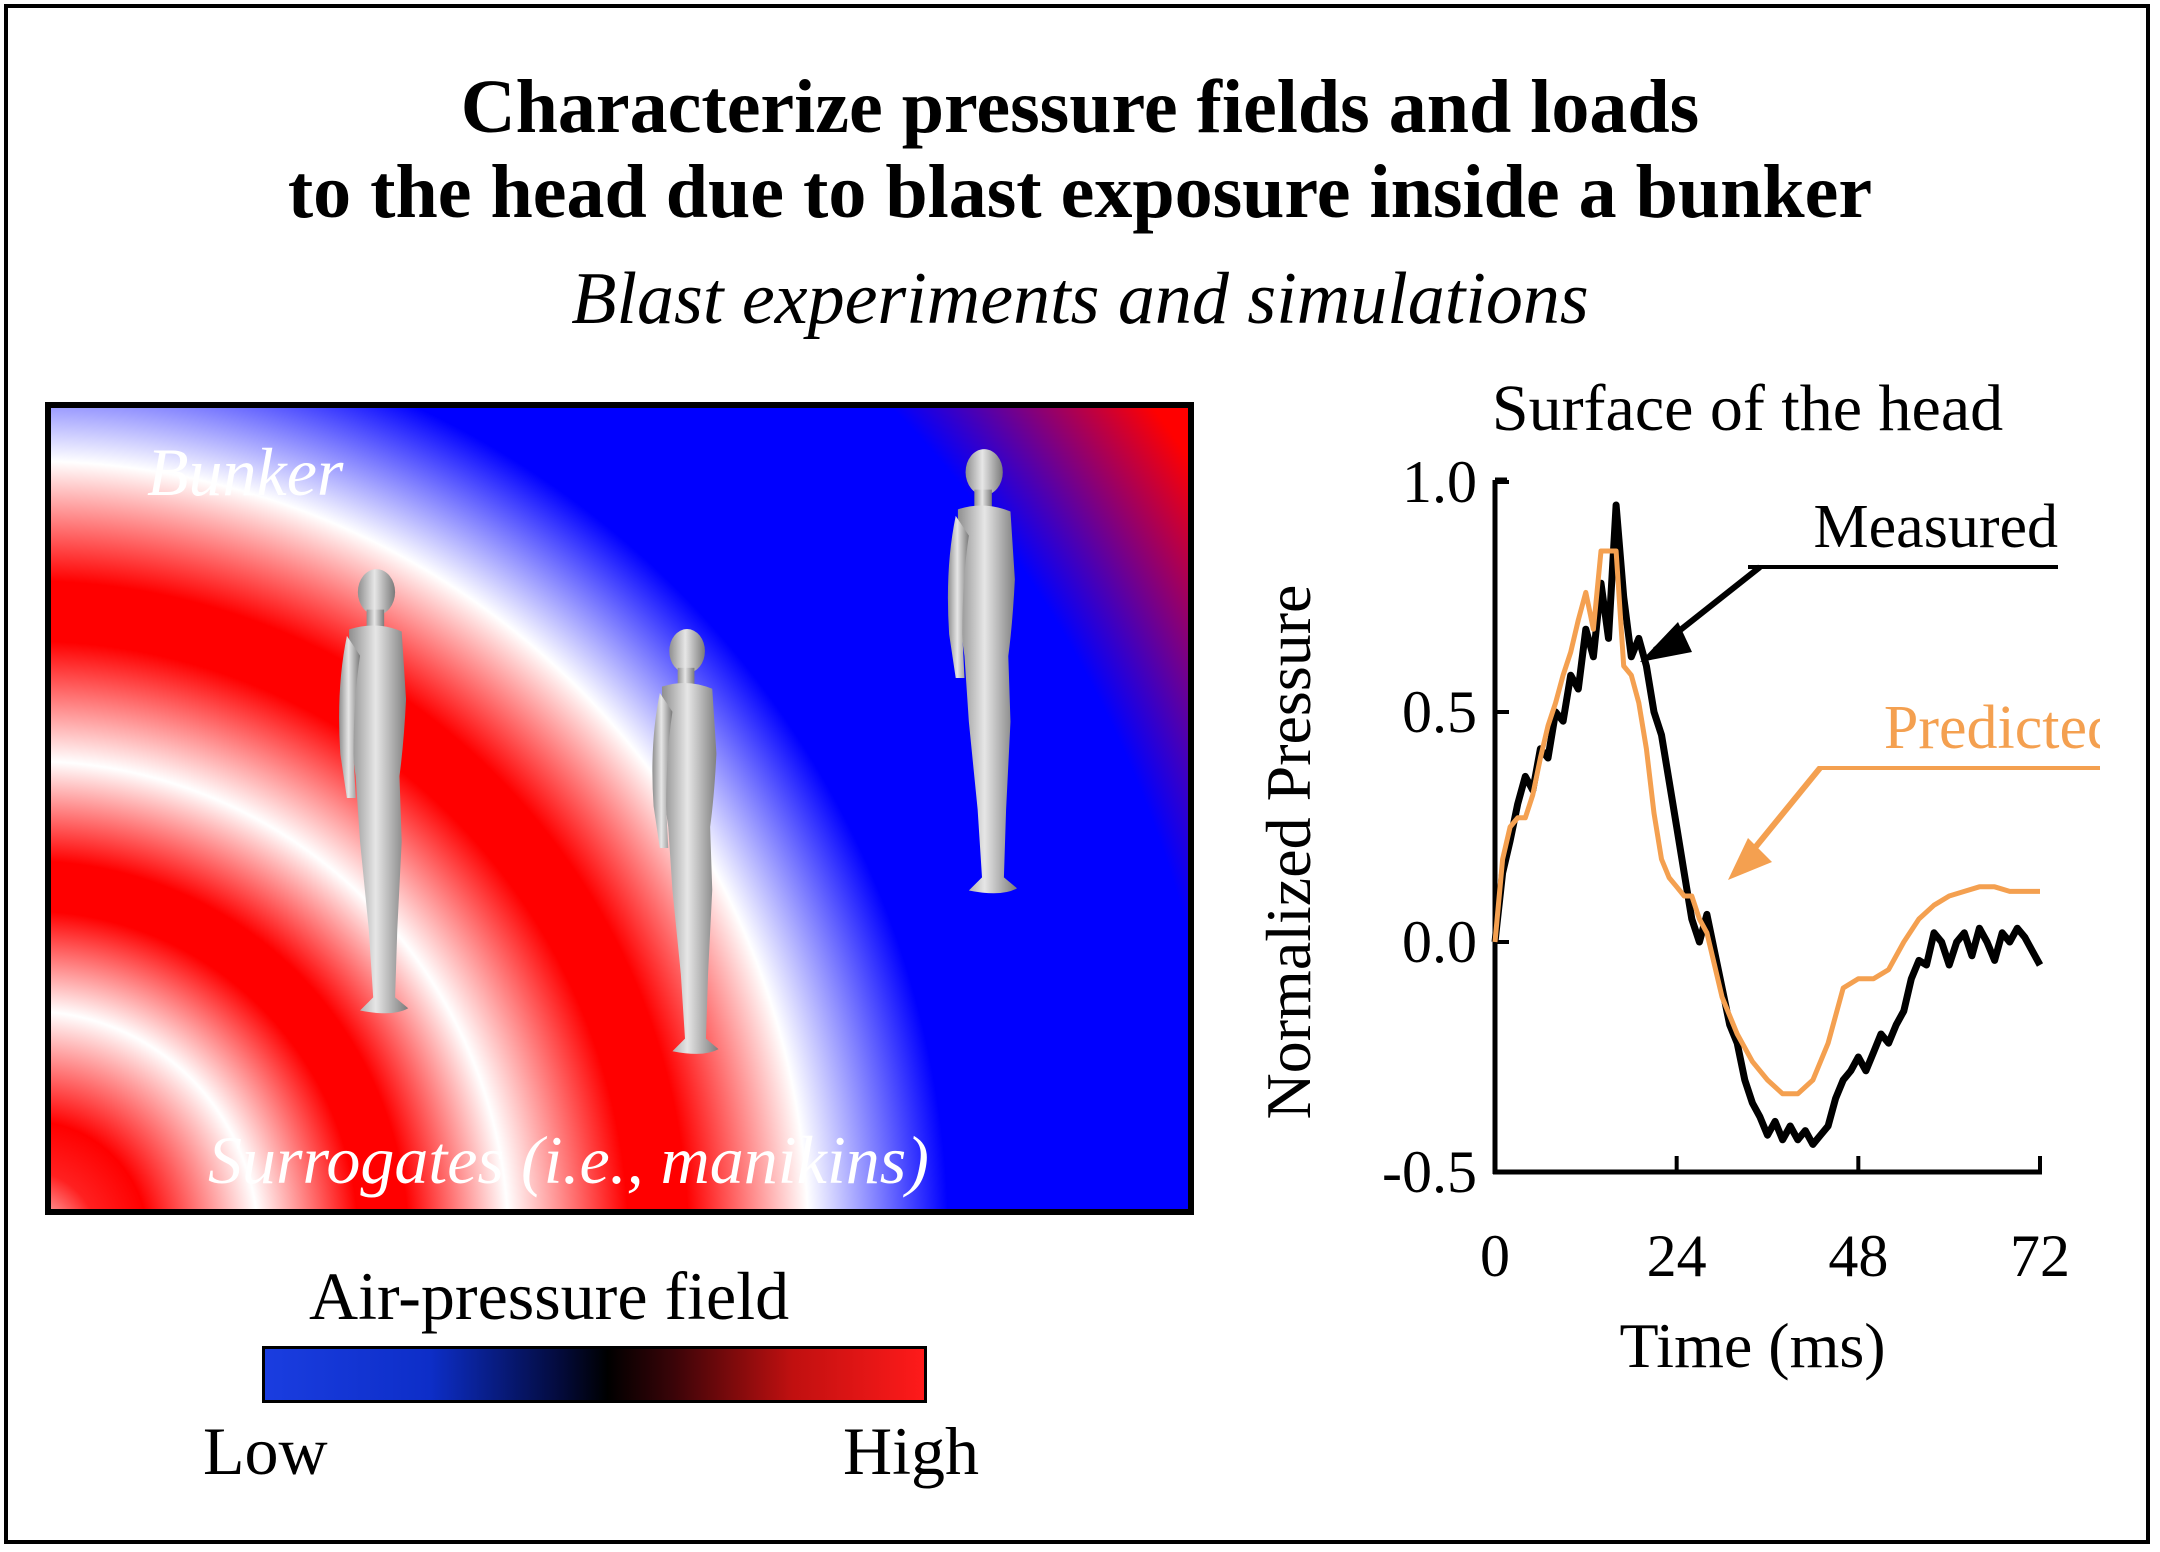 This screenshot has width=2160, height=1552. Describe the element at coordinates (594, 1374) in the screenshot. I see `colorbar` at that location.